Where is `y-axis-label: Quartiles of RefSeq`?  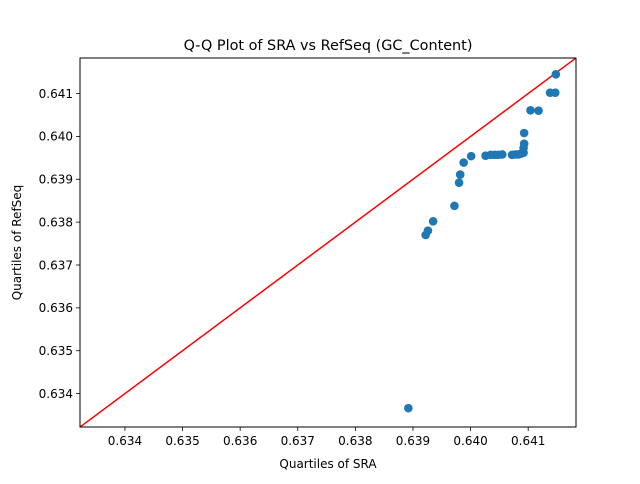 y-axis-label: Quartiles of RefSeq is located at coordinates (17, 243).